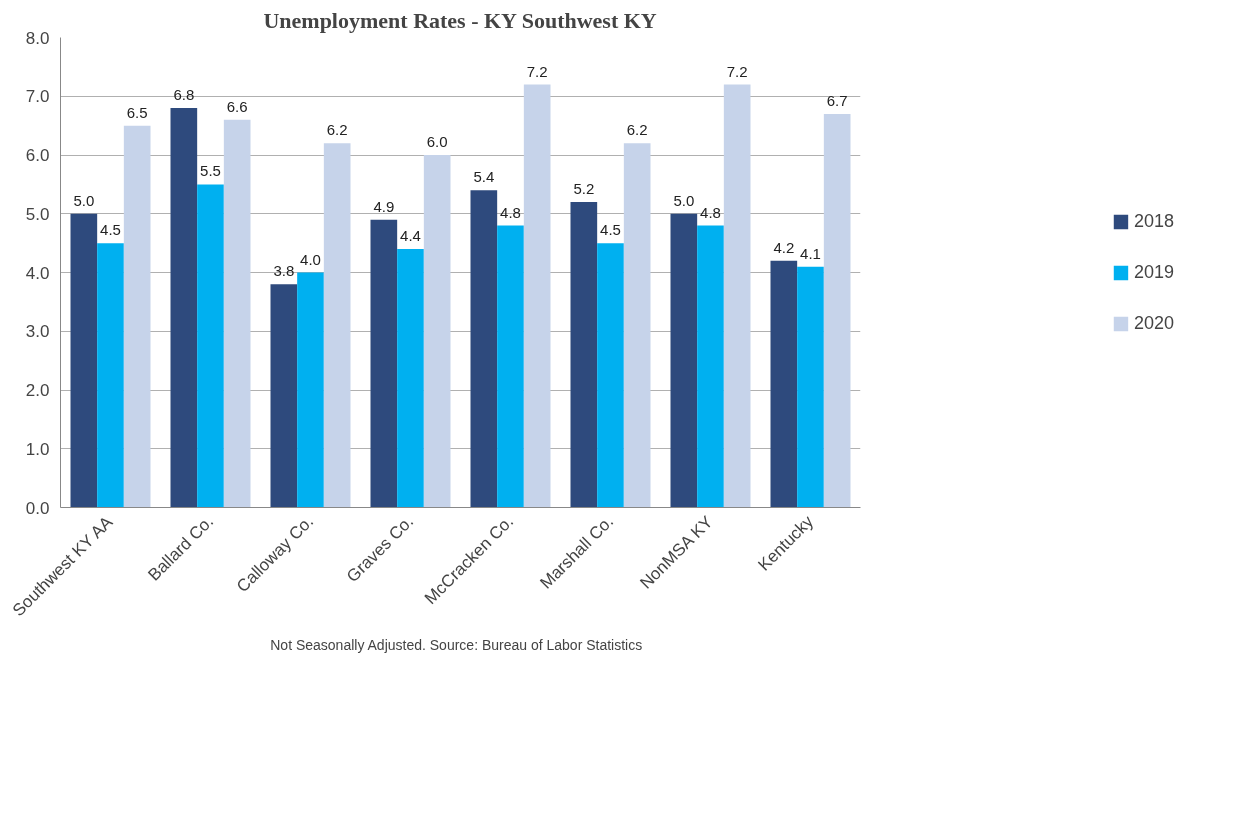 The height and width of the screenshot is (833, 1251). What do you see at coordinates (284, 271) in the screenshot?
I see `data-label: 3.8` at bounding box center [284, 271].